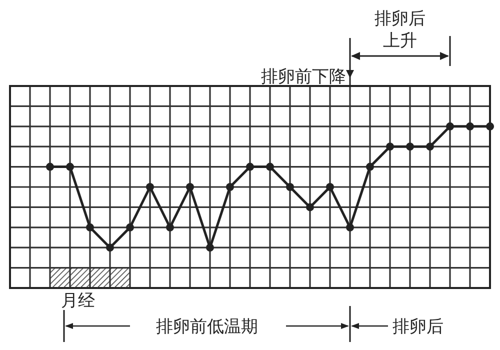  Describe the element at coordinates (400, 41) in the screenshot. I see `text: 上升` at that location.